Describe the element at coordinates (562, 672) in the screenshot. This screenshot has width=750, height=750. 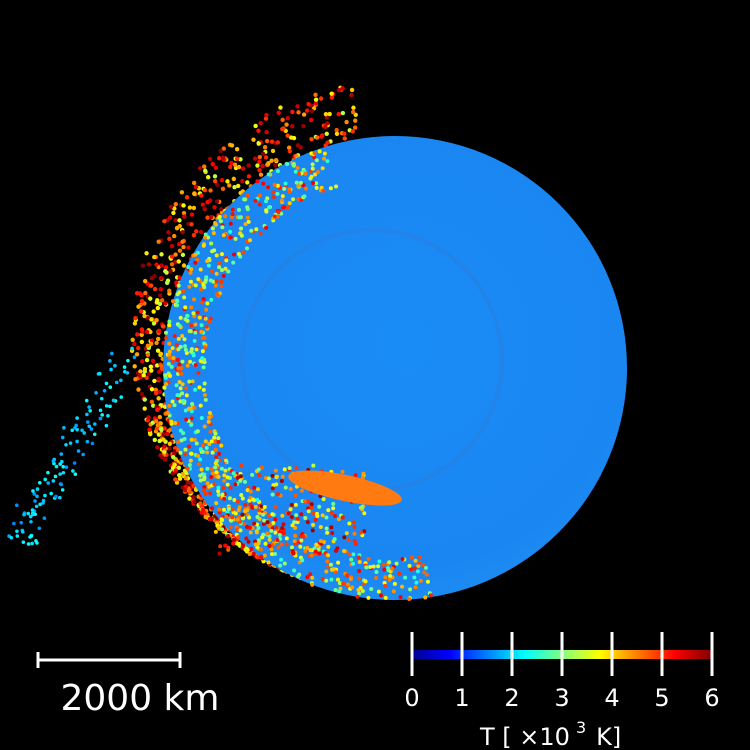
I see `colorbar-ticks: 0 1 2 3 4 5 6` at that location.